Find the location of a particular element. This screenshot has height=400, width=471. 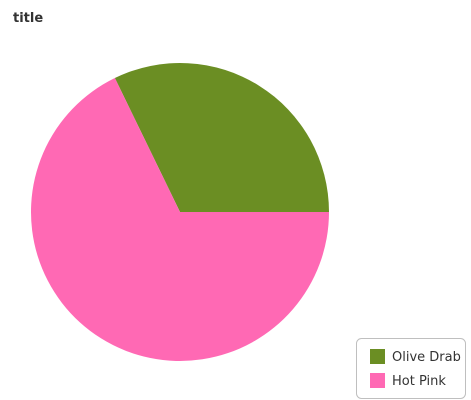

legend: Olive Drab Hot Pink is located at coordinates (411, 368).